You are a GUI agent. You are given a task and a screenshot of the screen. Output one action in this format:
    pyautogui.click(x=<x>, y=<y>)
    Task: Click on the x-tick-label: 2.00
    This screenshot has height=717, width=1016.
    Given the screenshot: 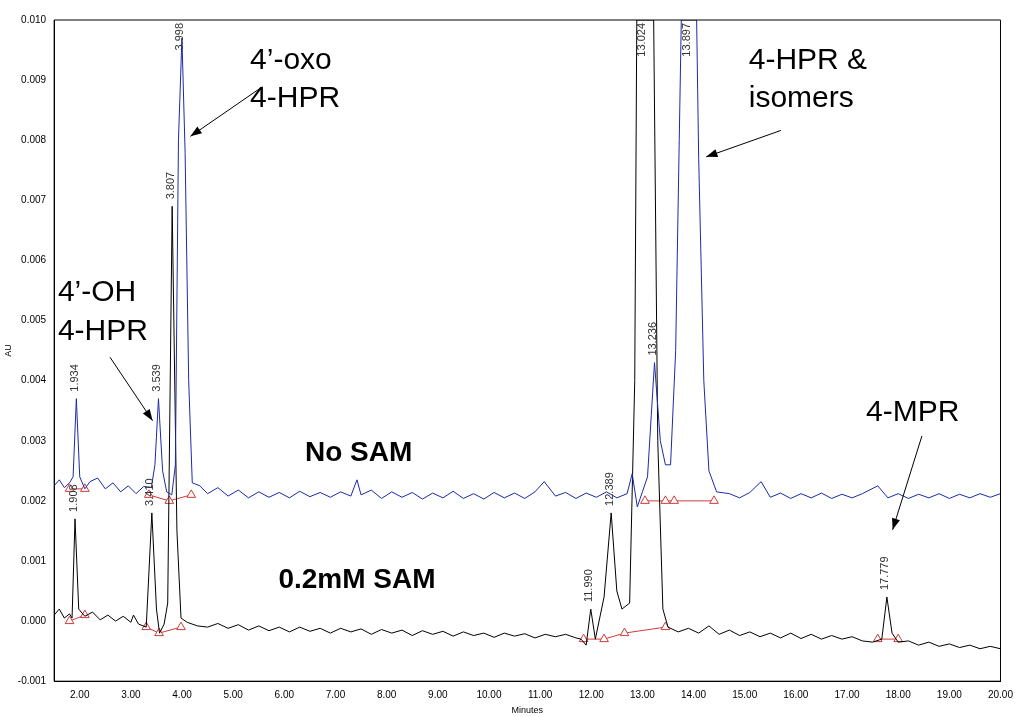 What is the action you would take?
    pyautogui.click(x=80, y=694)
    